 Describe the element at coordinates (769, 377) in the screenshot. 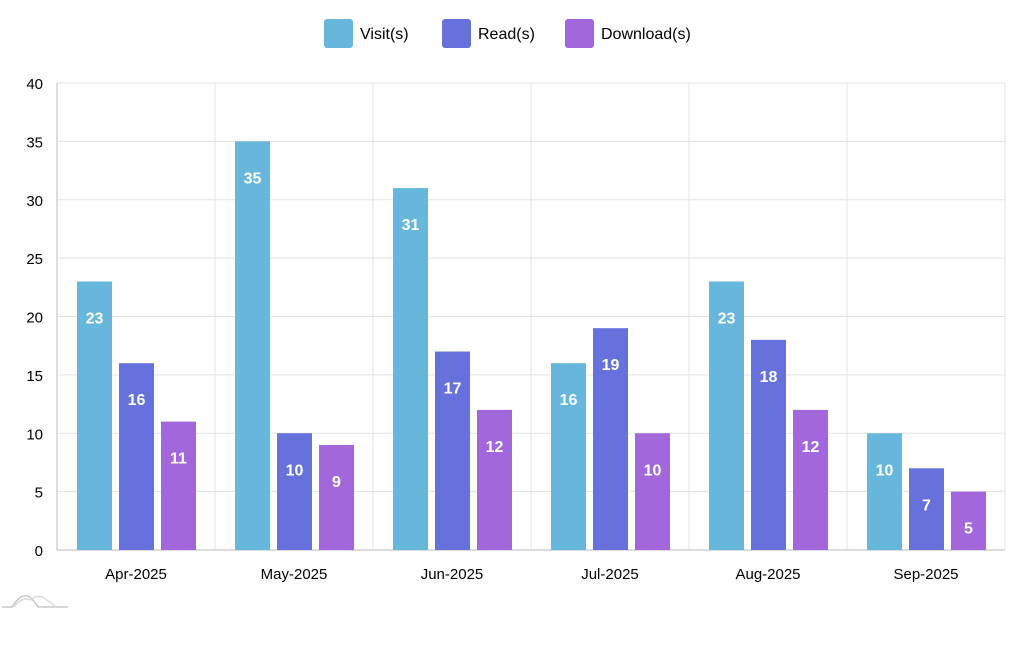

I see `data-label: 18` at that location.